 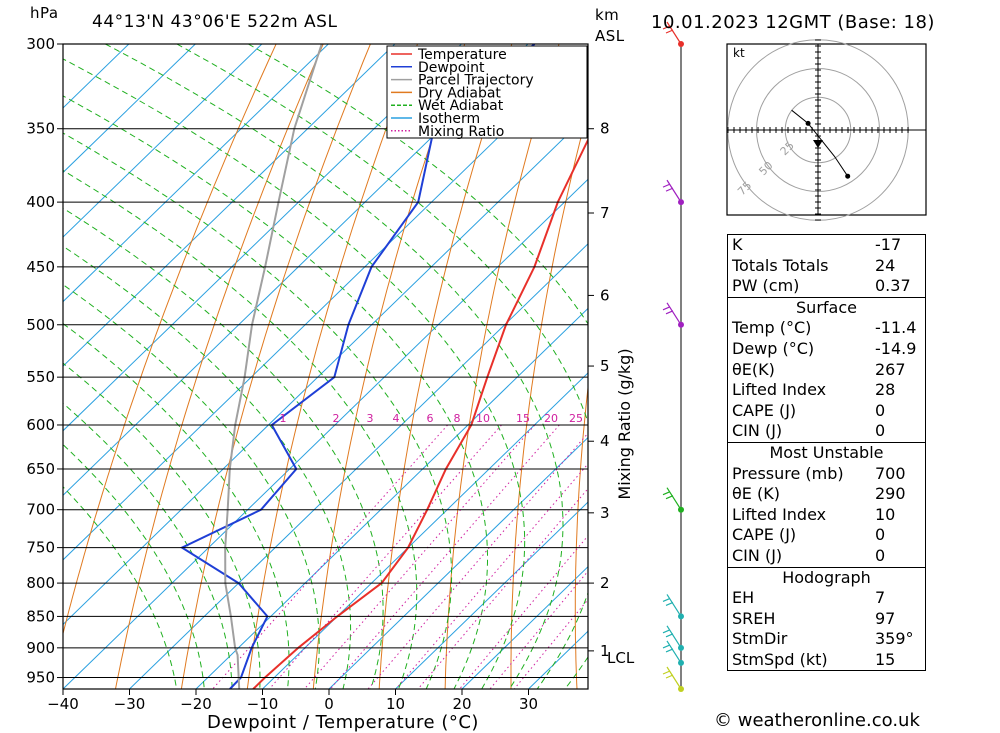 What do you see at coordinates (788, 473) in the screenshot?
I see `index-most-unstable-label: Pressure (mb)` at bounding box center [788, 473].